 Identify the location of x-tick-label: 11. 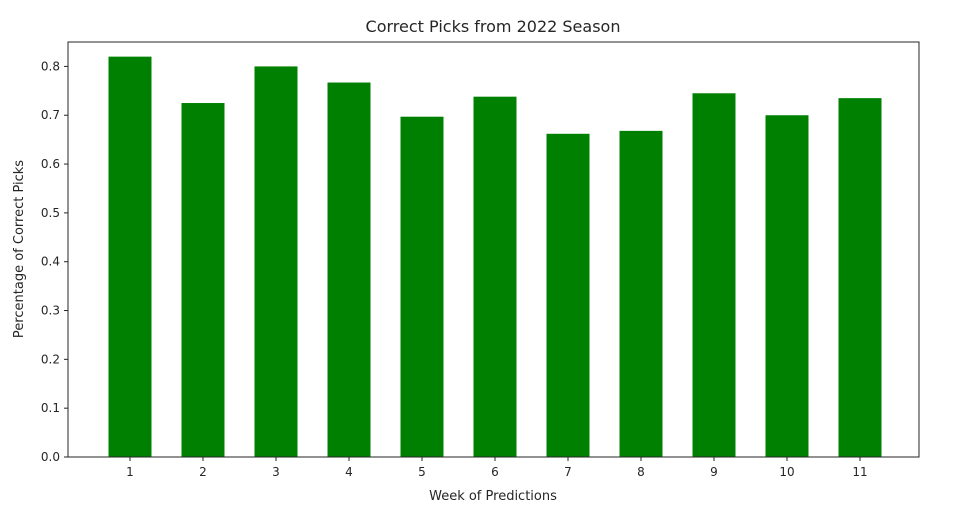
(859, 472).